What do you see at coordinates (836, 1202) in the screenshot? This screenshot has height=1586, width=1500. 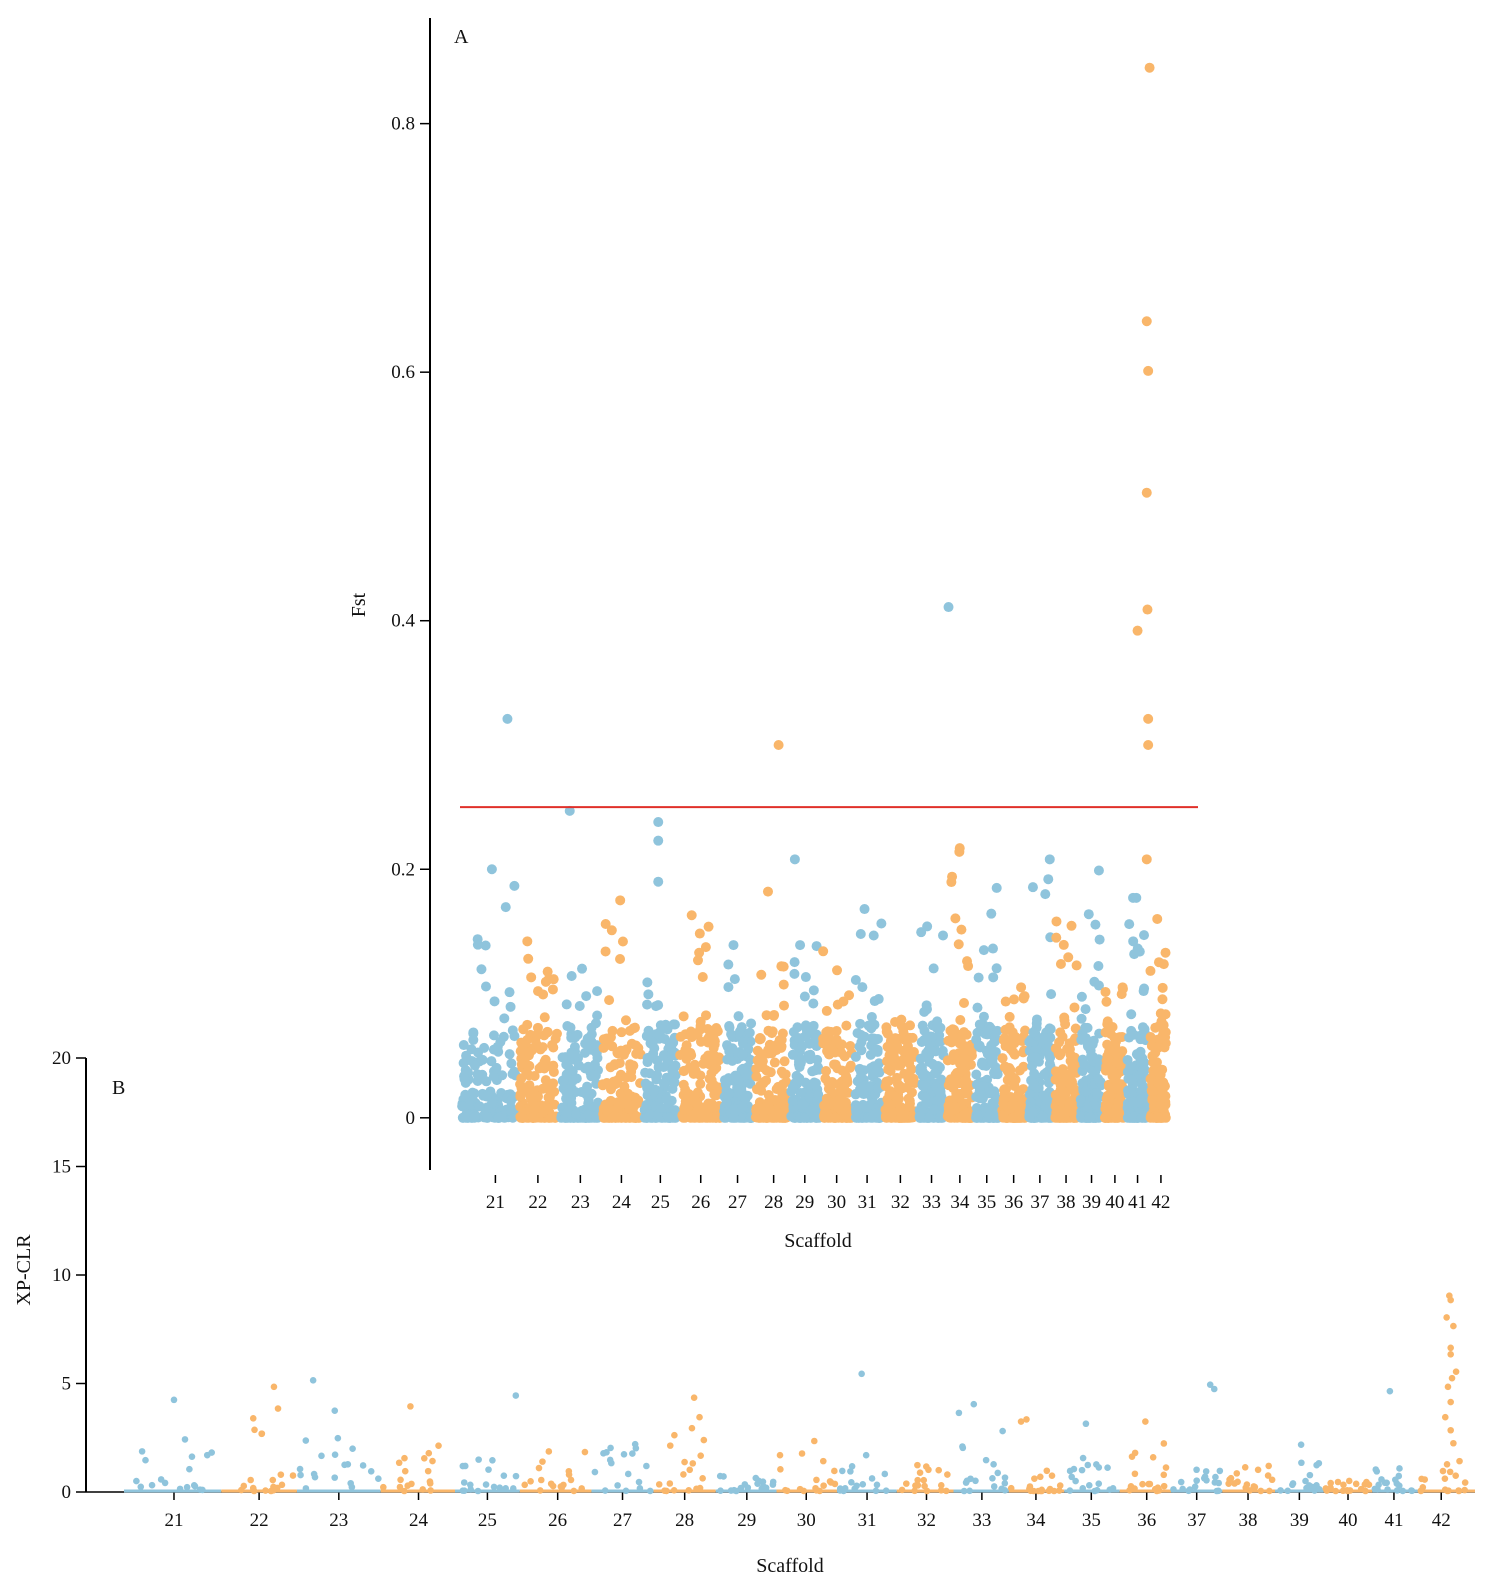 I see `a-x-tick-label: 30` at bounding box center [836, 1202].